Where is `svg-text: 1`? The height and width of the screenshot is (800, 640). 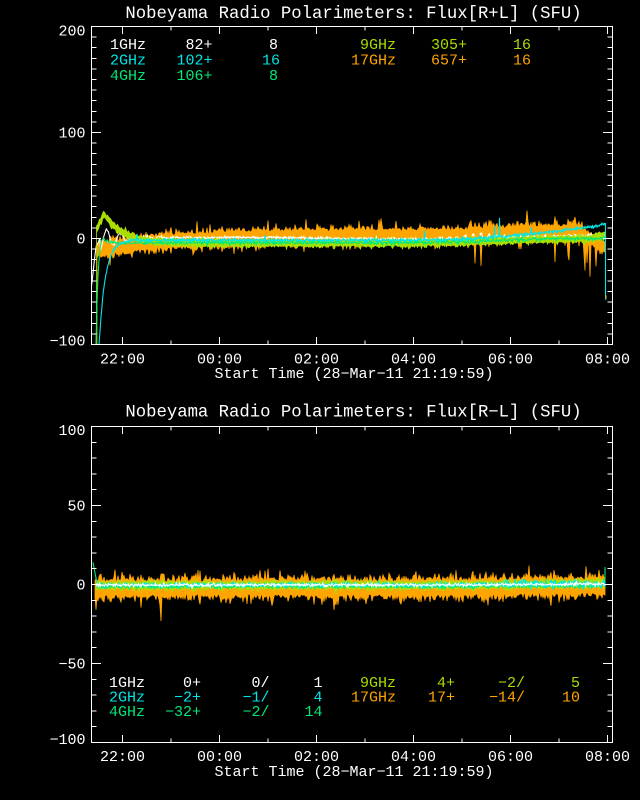
svg-text: 1 is located at coordinates (317, 683).